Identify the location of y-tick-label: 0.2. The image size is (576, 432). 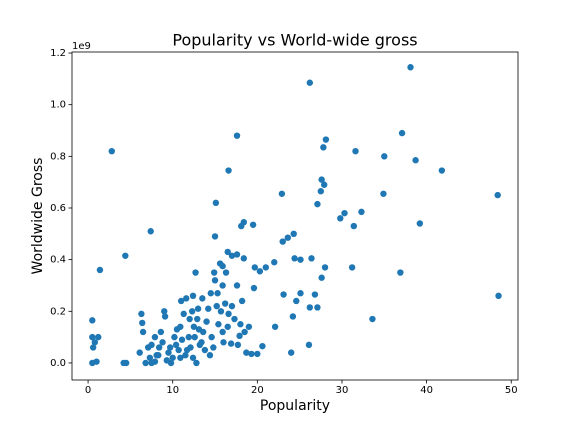
(58, 311).